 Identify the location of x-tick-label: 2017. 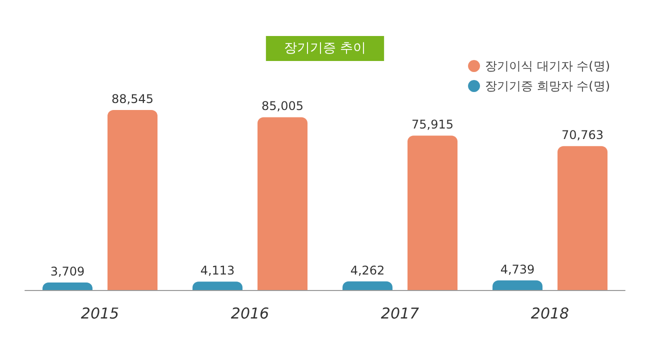
(400, 313).